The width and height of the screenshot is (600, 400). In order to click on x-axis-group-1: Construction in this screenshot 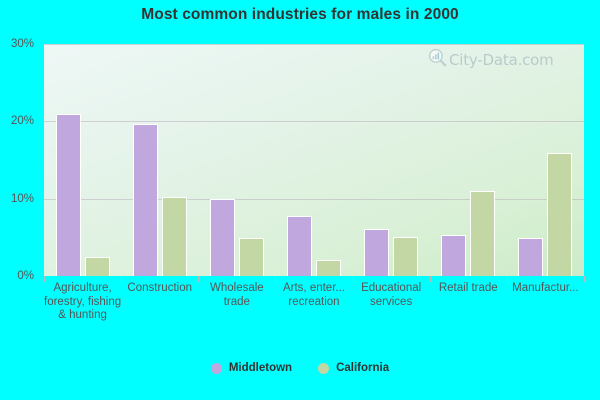, I will do `click(159, 316)`.